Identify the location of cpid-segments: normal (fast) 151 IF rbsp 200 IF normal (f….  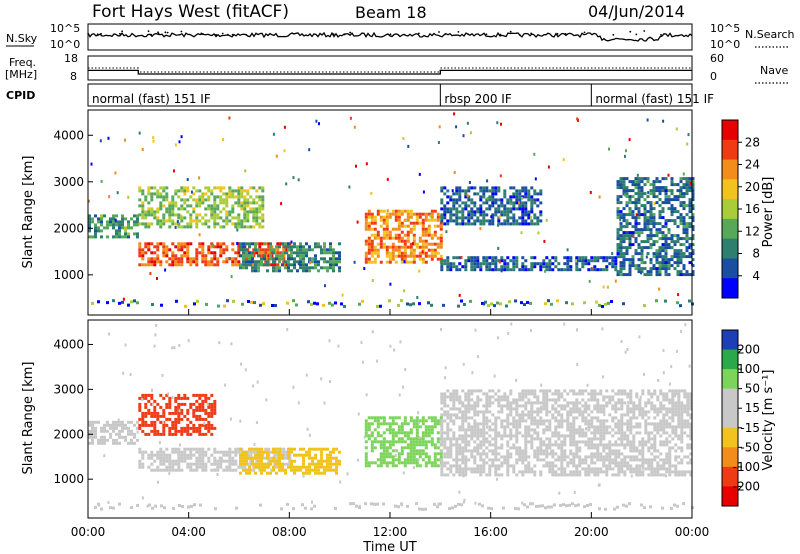
(403, 95).